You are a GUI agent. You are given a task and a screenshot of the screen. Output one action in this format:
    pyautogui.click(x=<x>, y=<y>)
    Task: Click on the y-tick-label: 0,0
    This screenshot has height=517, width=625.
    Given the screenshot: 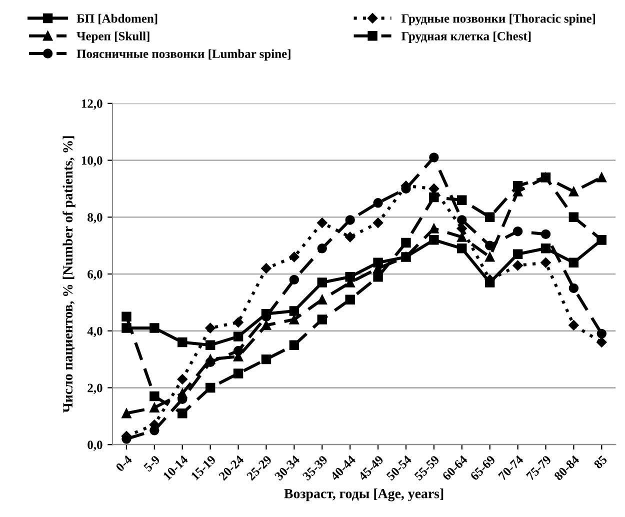 What is the action you would take?
    pyautogui.click(x=95, y=445)
    